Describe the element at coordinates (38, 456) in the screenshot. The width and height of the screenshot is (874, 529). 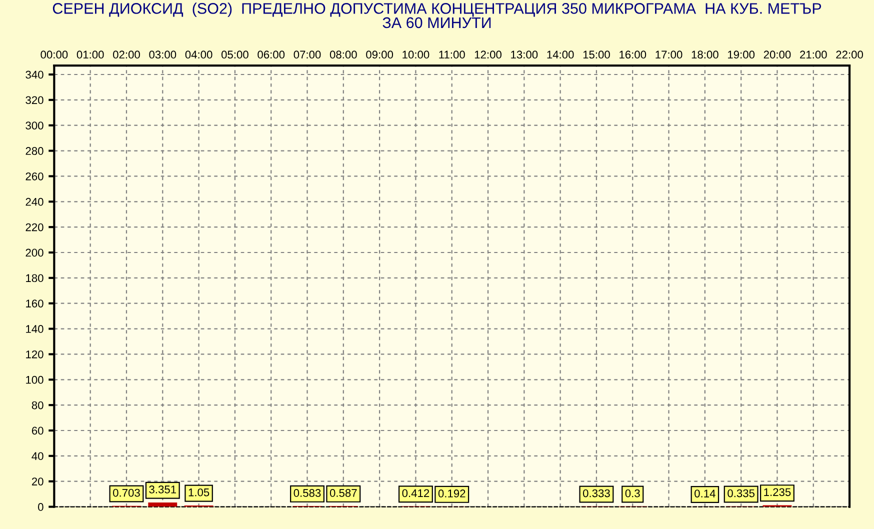
I see `y-tick-label: 40` at that location.